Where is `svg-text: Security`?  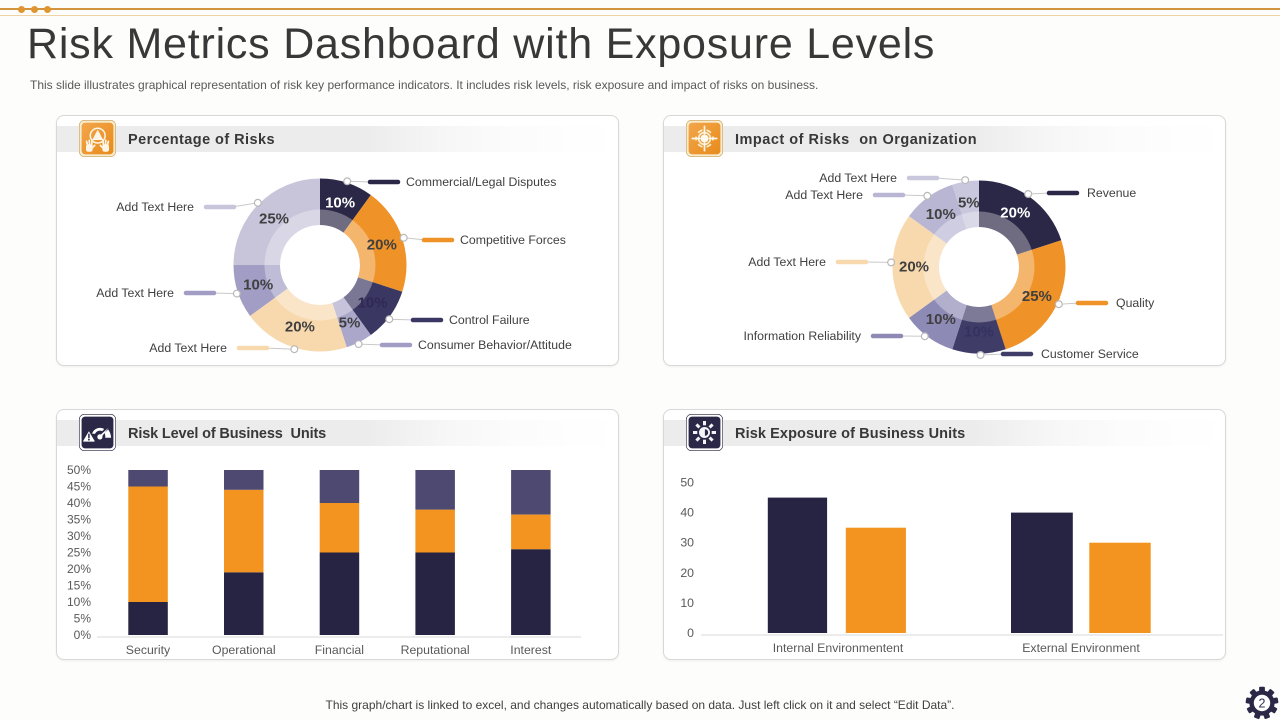 svg-text: Security is located at coordinates (148, 650).